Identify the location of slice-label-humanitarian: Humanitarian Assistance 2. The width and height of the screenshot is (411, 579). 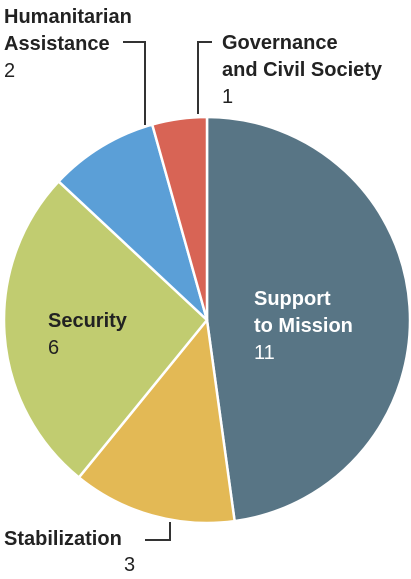
(68, 44).